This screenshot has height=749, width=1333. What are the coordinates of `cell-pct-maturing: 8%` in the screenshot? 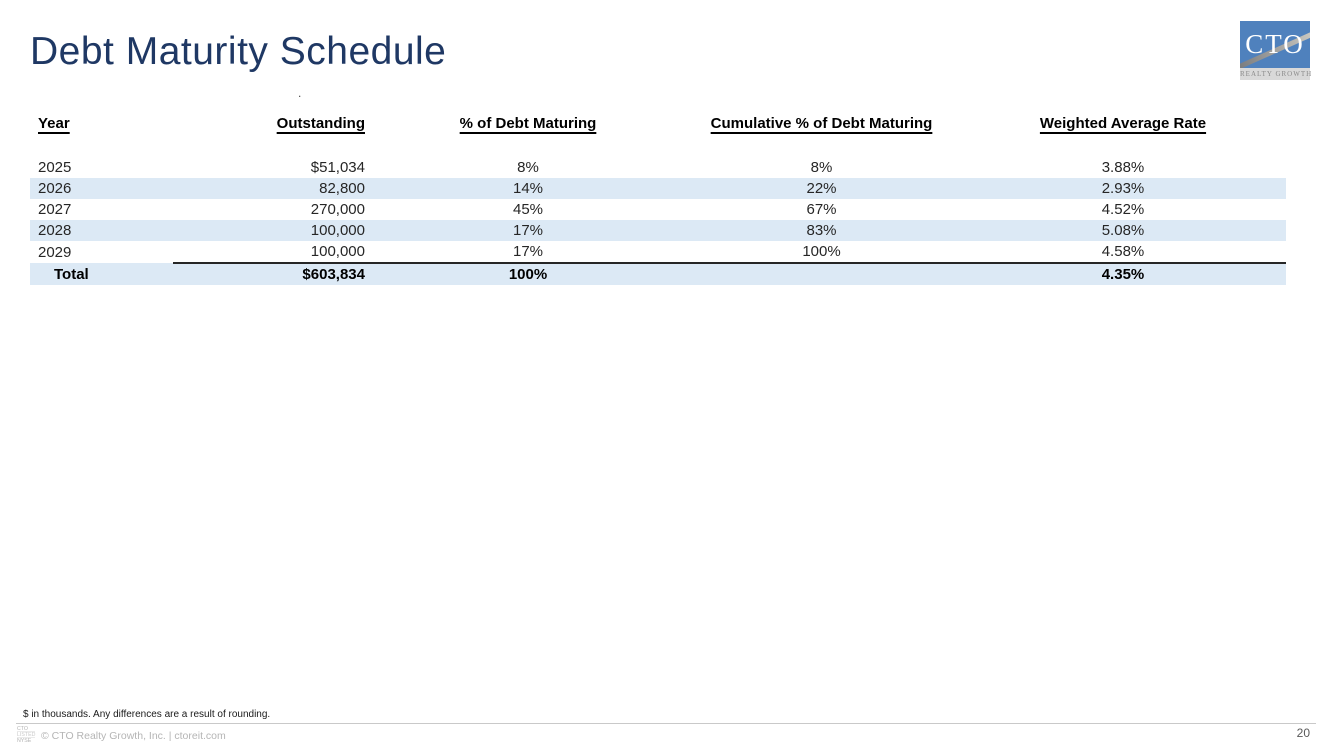 It's located at (528, 167).